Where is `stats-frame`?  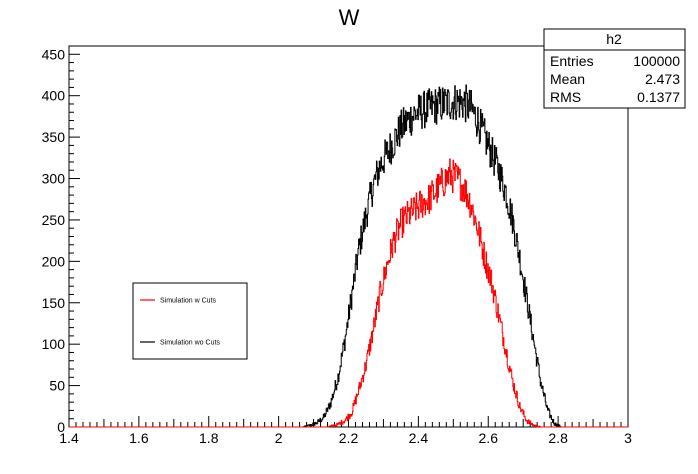
stats-frame is located at coordinates (614, 68).